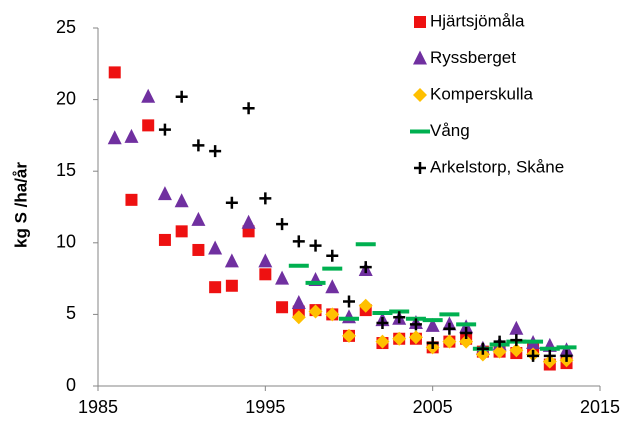 This screenshot has height=432, width=644. What do you see at coordinates (20, 205) in the screenshot?
I see `y-axis-label: kg S /ha/år` at bounding box center [20, 205].